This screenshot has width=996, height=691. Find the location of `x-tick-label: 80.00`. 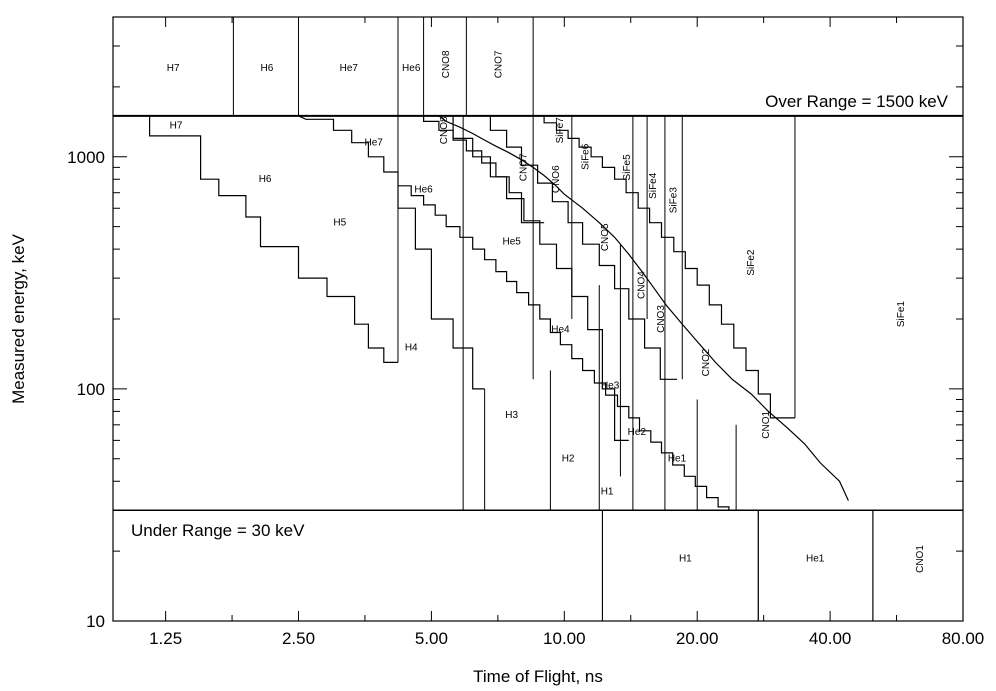

x-tick-label: 80.00 is located at coordinates (963, 638).